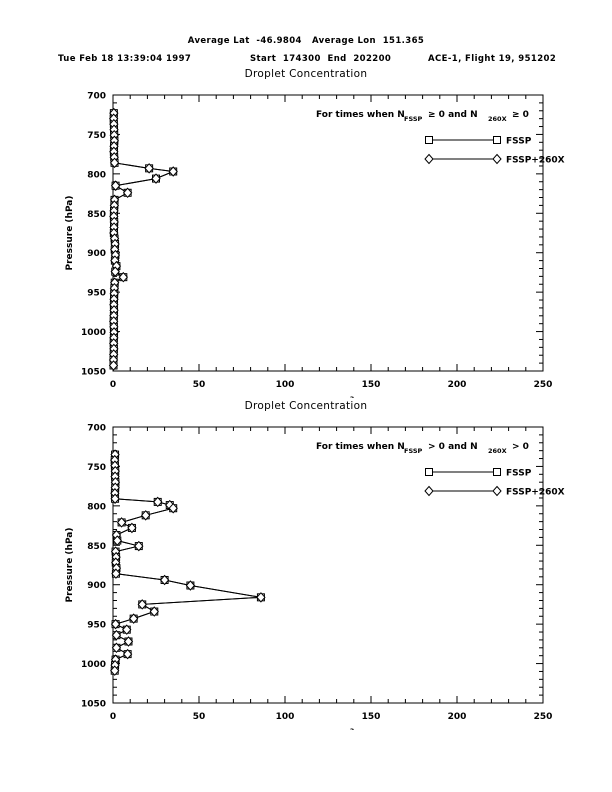 The image size is (612, 792). I want to click on data-series-fssp-260x, so click(143, 239).